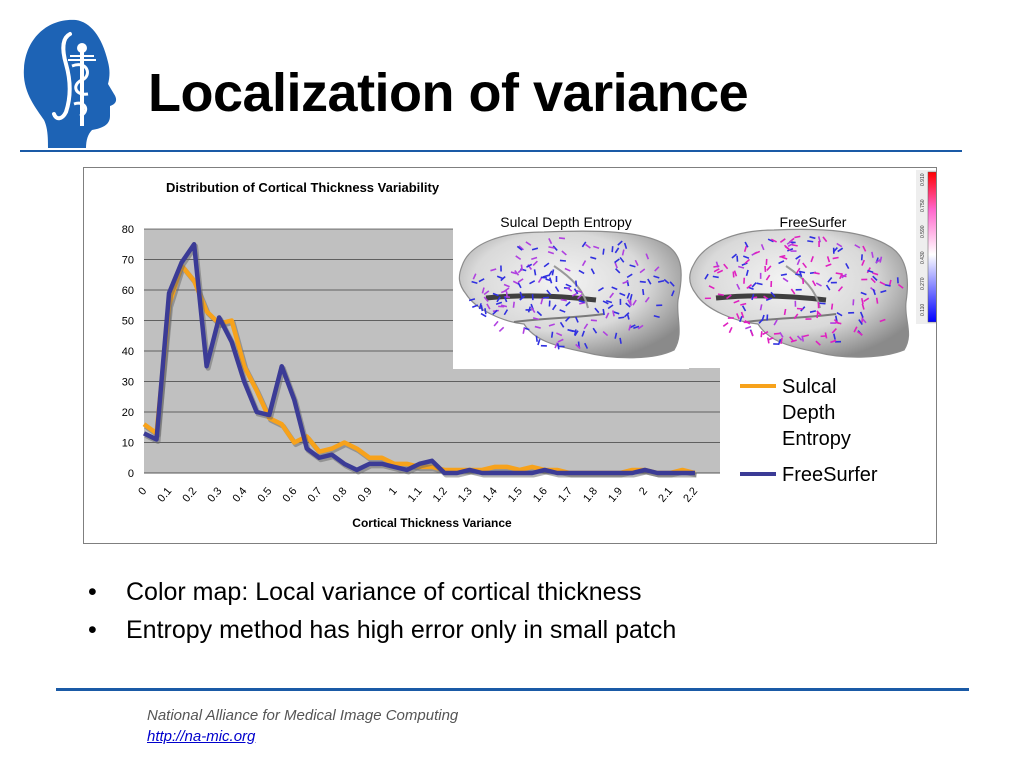 This screenshot has height=768, width=1024. I want to click on y-tick-label: 70, so click(128, 261).